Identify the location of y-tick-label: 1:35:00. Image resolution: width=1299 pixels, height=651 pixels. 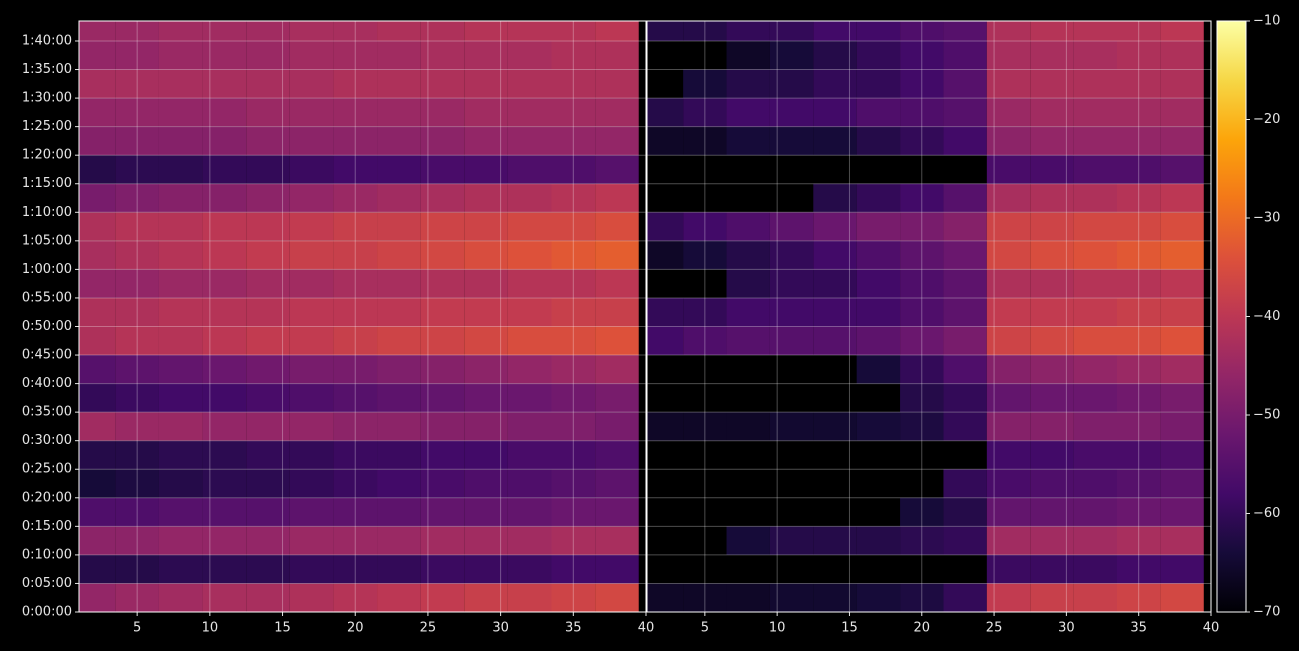
(47, 69).